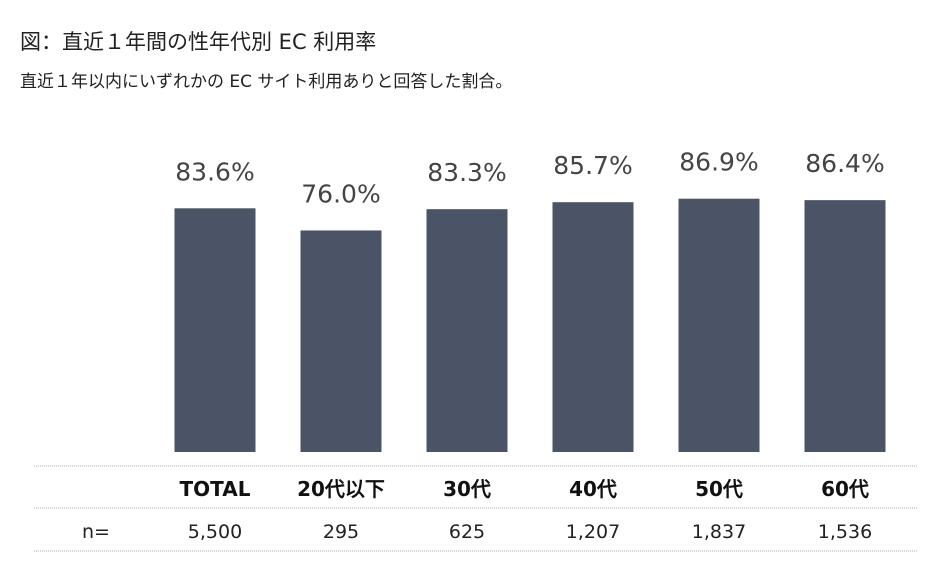 Image resolution: width=952 pixels, height=570 pixels. I want to click on category-label: TOTAL, so click(215, 489).